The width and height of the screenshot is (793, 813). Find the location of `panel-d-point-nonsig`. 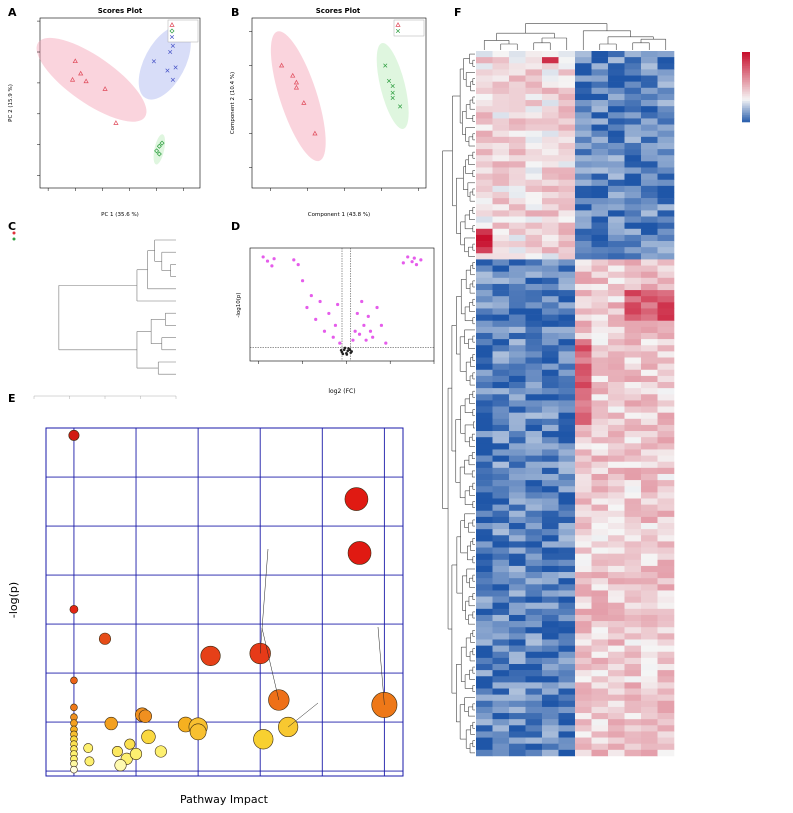

panel-d-point-nonsig is located at coordinates (341, 350).